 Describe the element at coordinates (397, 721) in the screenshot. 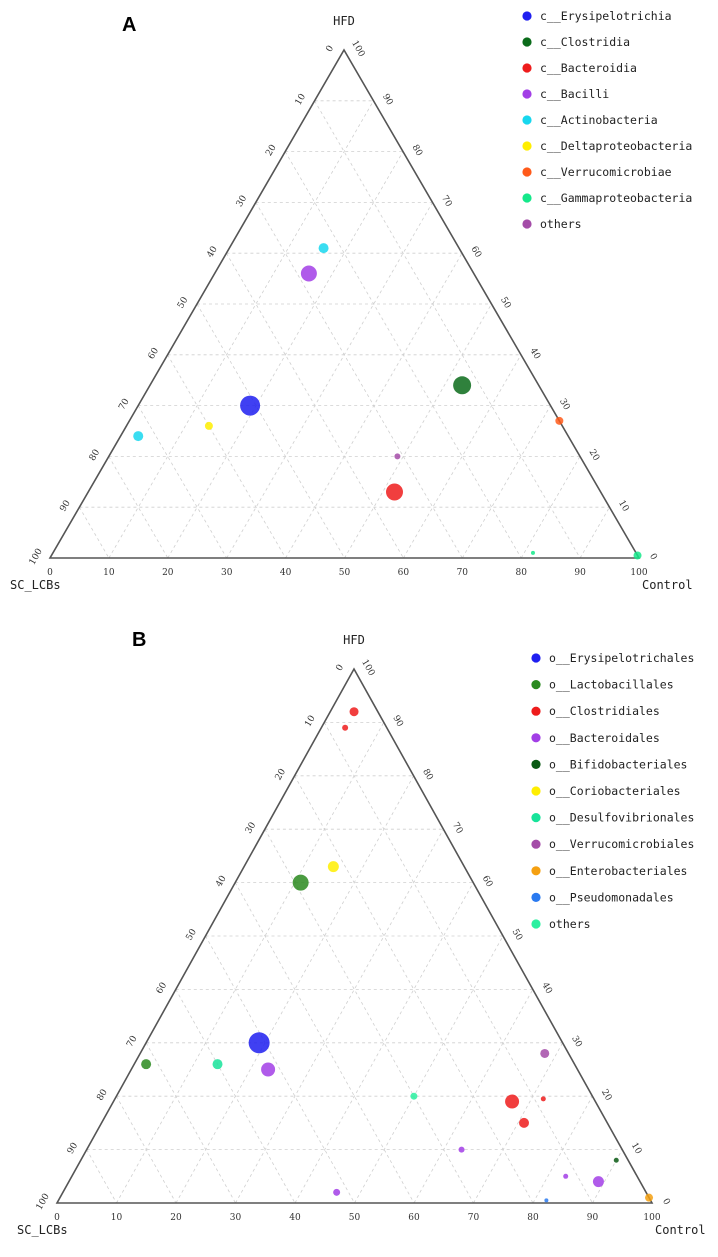

I see `tick-label-right: 90` at that location.